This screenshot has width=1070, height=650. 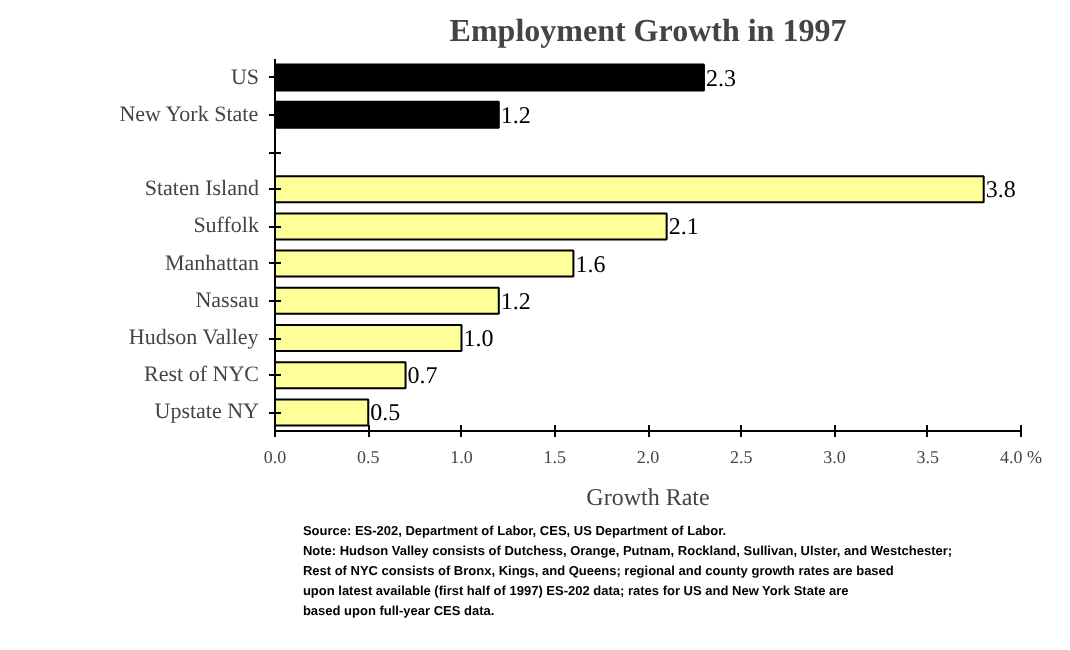 What do you see at coordinates (462, 457) in the screenshot?
I see `x-tick-label: 1.0` at bounding box center [462, 457].